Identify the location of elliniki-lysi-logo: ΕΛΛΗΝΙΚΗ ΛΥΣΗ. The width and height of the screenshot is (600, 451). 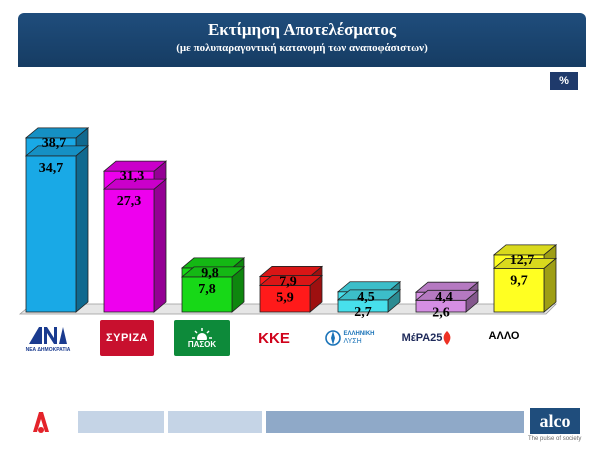
(350, 338).